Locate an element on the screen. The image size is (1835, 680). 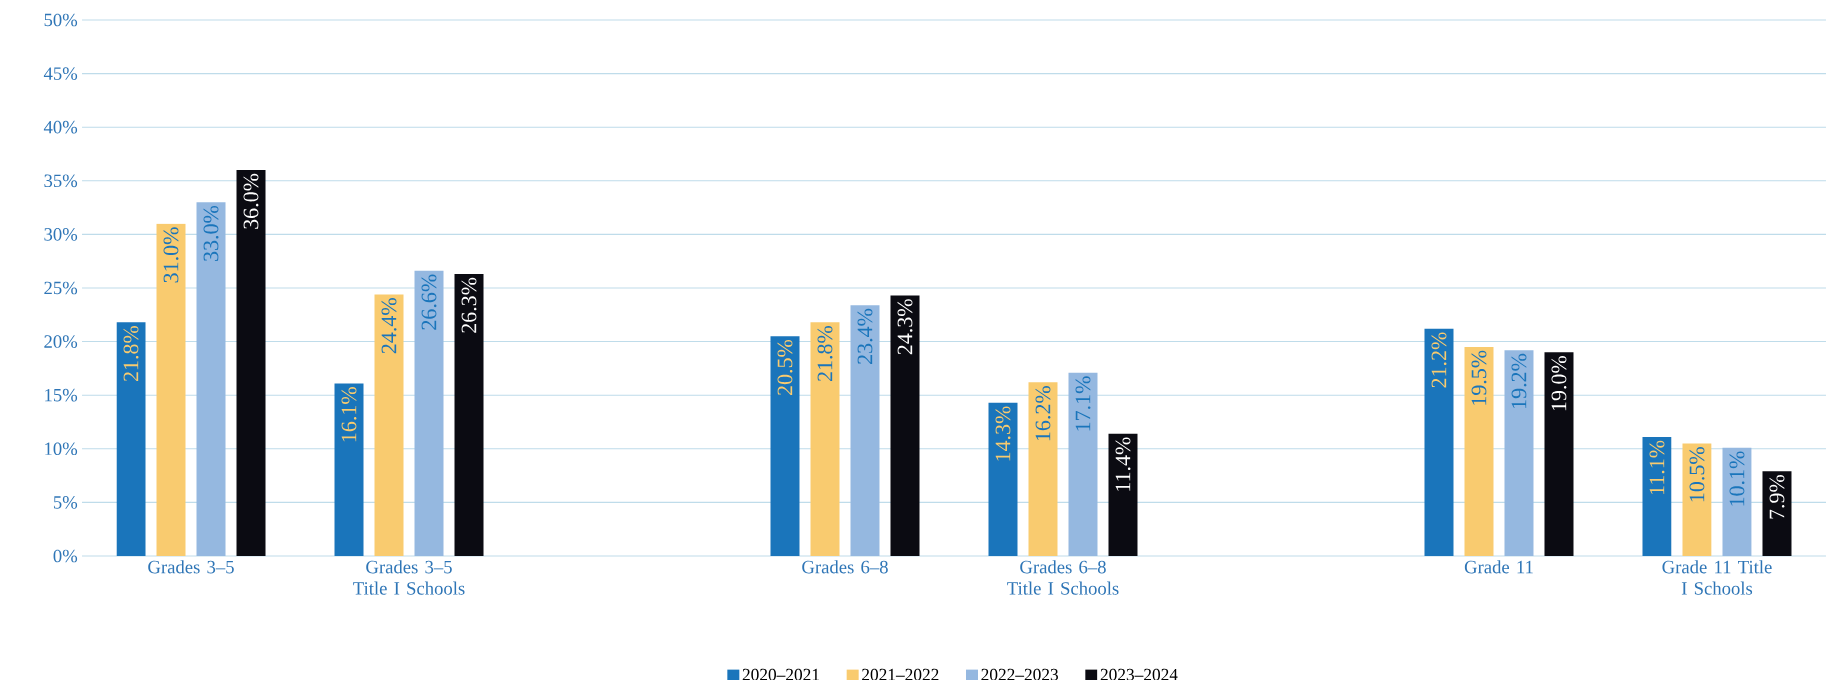
data-label: 16.1% is located at coordinates (349, 414).